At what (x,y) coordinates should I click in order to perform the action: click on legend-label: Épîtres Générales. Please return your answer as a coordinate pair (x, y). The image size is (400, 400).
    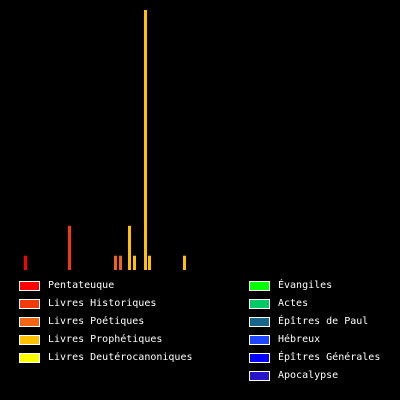
    Looking at the image, I should click on (329, 357).